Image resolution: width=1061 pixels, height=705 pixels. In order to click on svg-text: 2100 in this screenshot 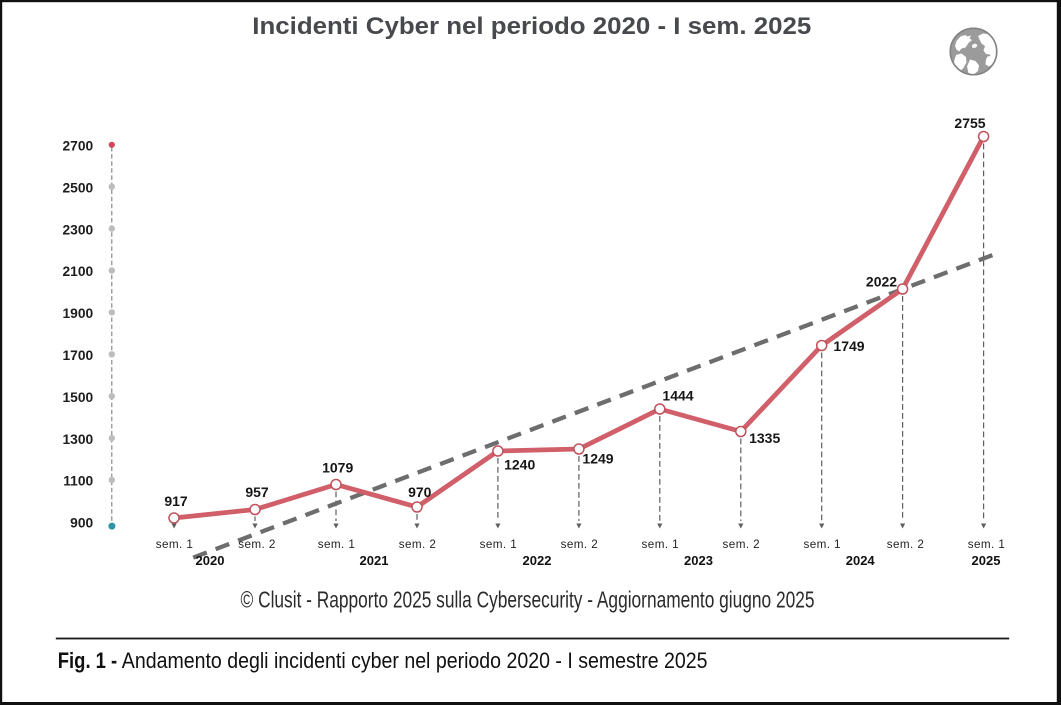, I will do `click(77, 271)`.